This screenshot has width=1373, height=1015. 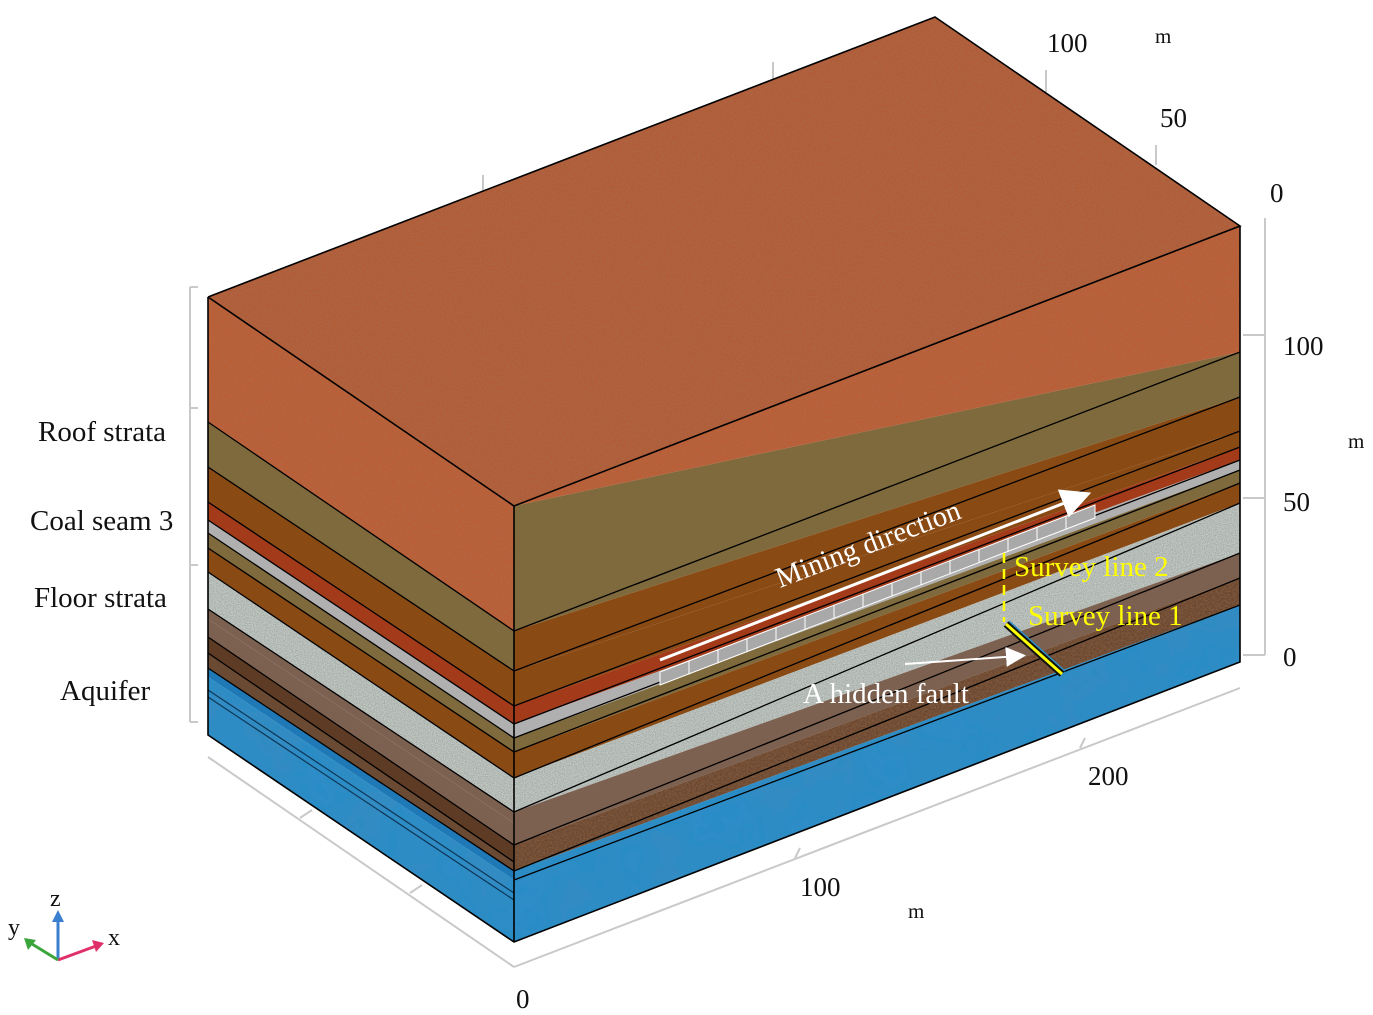 What do you see at coordinates (1323, 501) in the screenshot?
I see `z-axis-ticks: 100 50 0 m` at bounding box center [1323, 501].